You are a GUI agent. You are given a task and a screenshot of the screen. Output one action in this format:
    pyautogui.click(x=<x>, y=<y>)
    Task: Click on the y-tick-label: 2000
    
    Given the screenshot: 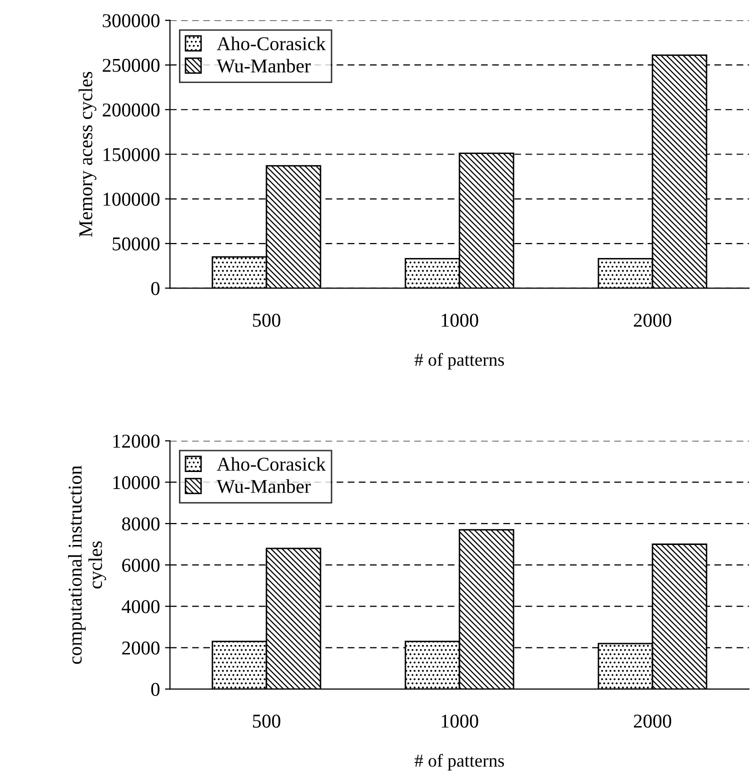 What is the action you would take?
    pyautogui.click(x=141, y=648)
    